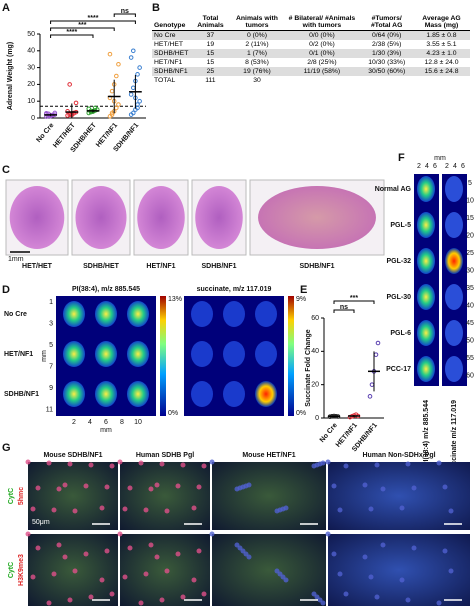  Describe the element at coordinates (101, 266) in the screenshot. I see `genotype-label: SDHB/HET` at that location.